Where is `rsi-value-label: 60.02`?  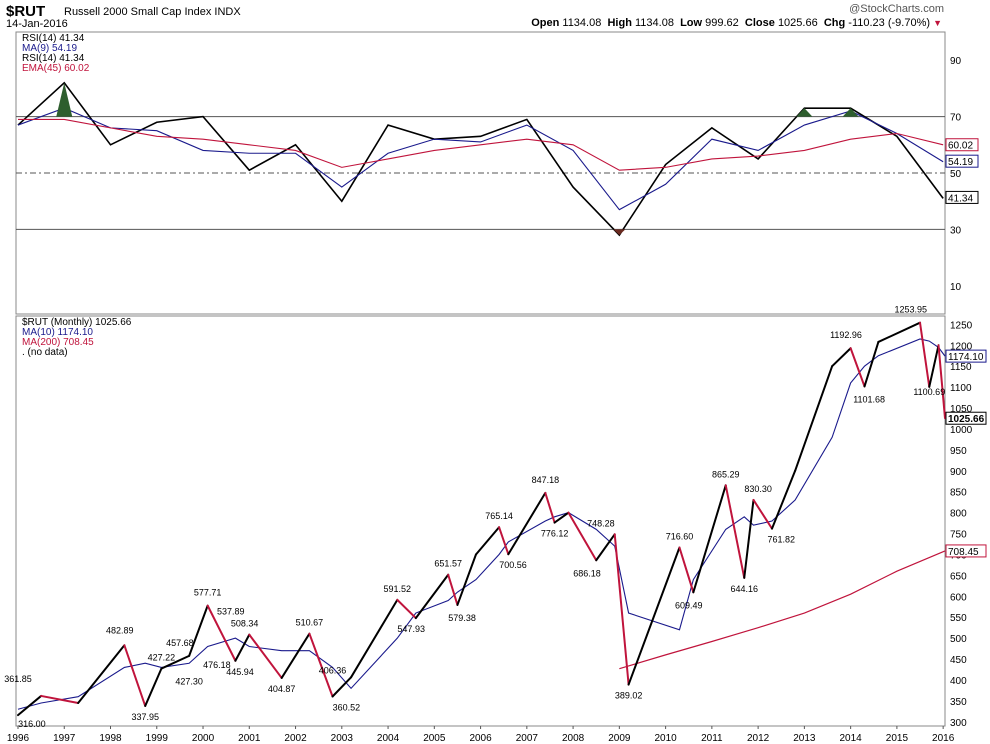
rsi-value-label: 60.02 is located at coordinates (960, 146).